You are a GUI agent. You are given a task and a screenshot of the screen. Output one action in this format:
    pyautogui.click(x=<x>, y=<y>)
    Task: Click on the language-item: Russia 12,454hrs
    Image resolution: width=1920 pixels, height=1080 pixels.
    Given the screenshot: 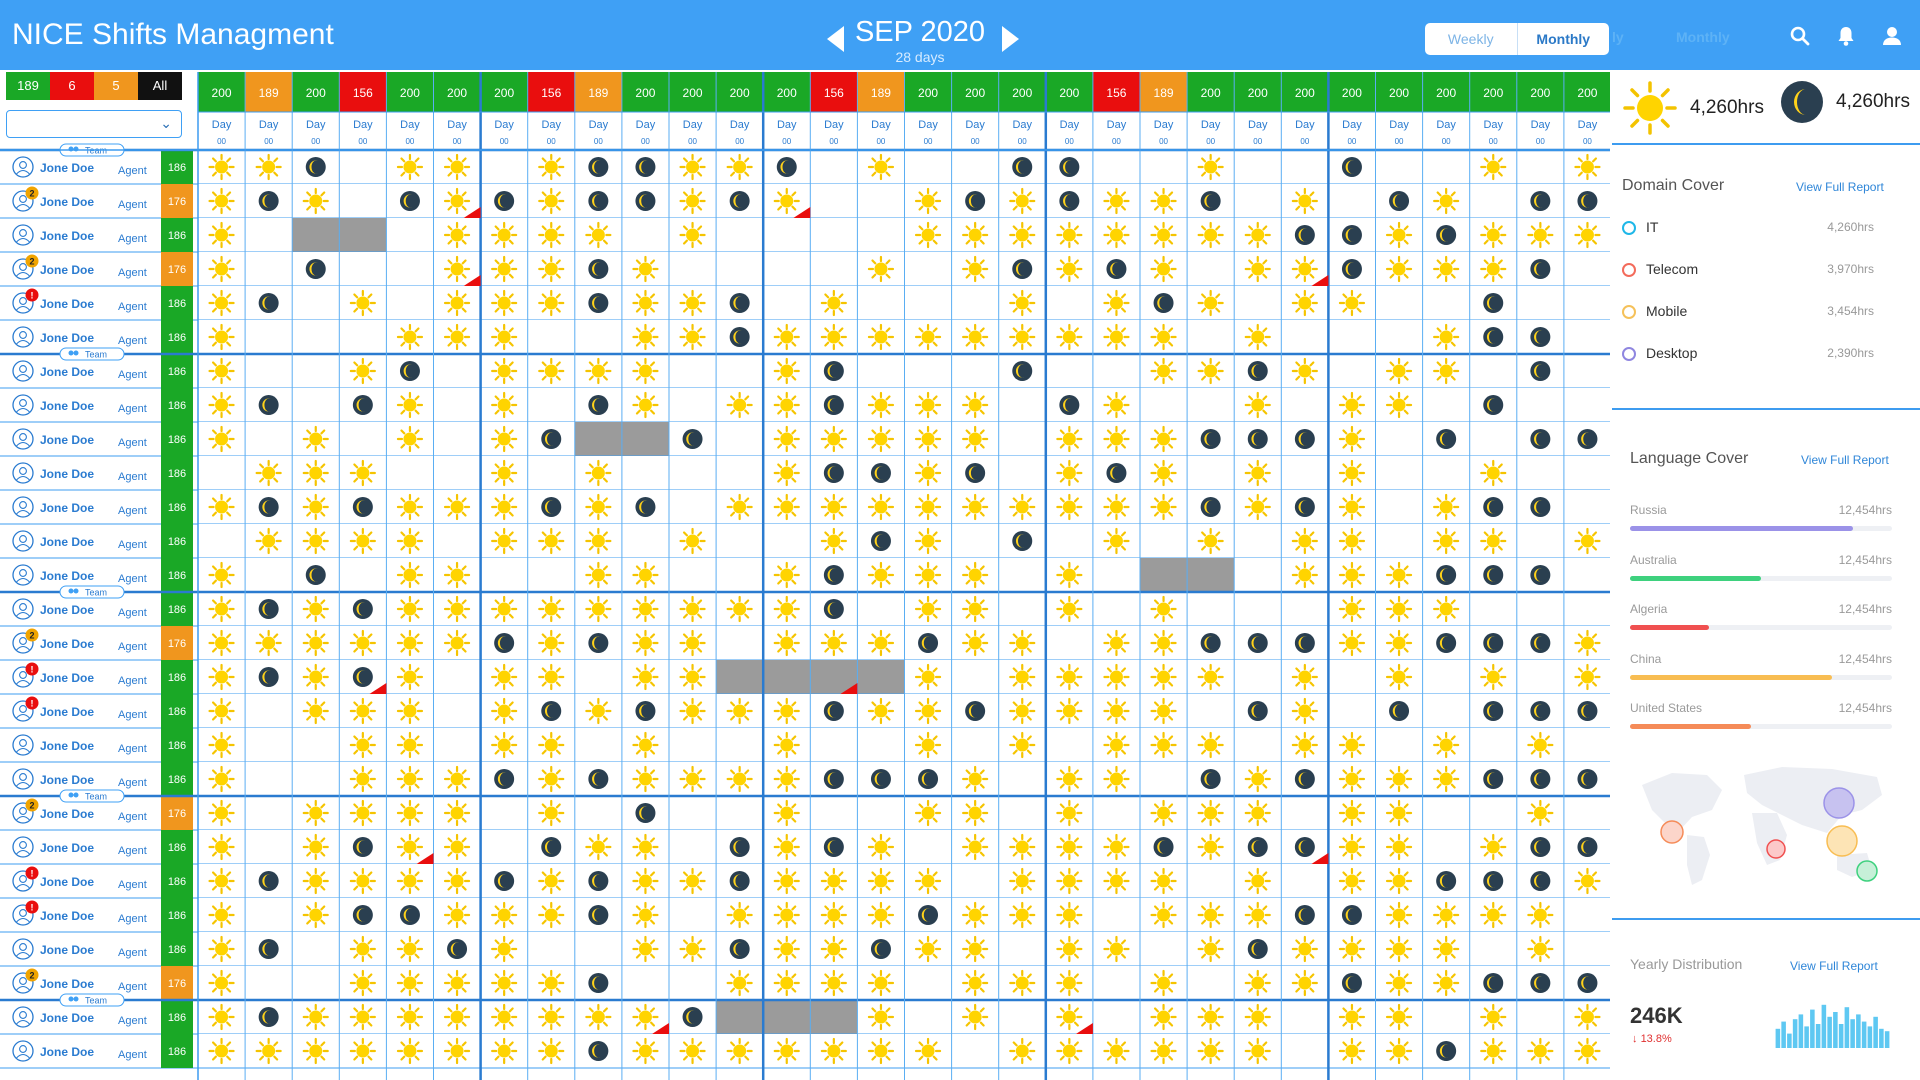 What is the action you would take?
    pyautogui.click(x=1761, y=523)
    